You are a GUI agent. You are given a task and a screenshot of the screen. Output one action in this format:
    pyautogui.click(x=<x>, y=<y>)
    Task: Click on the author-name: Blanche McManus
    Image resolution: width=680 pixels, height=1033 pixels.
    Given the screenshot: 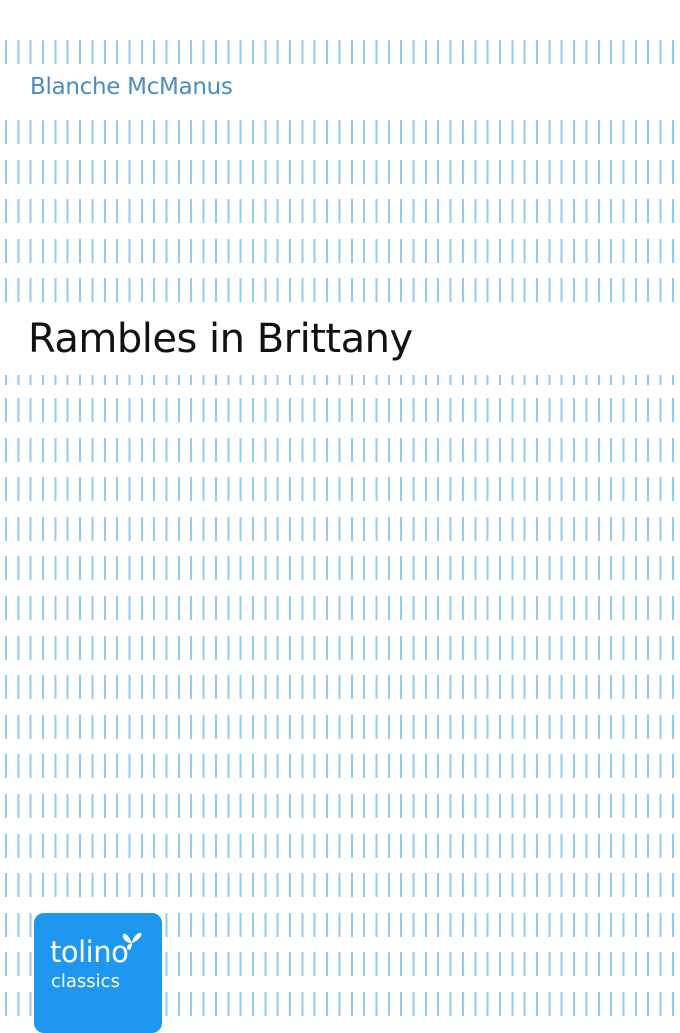 What is the action you would take?
    pyautogui.click(x=131, y=87)
    